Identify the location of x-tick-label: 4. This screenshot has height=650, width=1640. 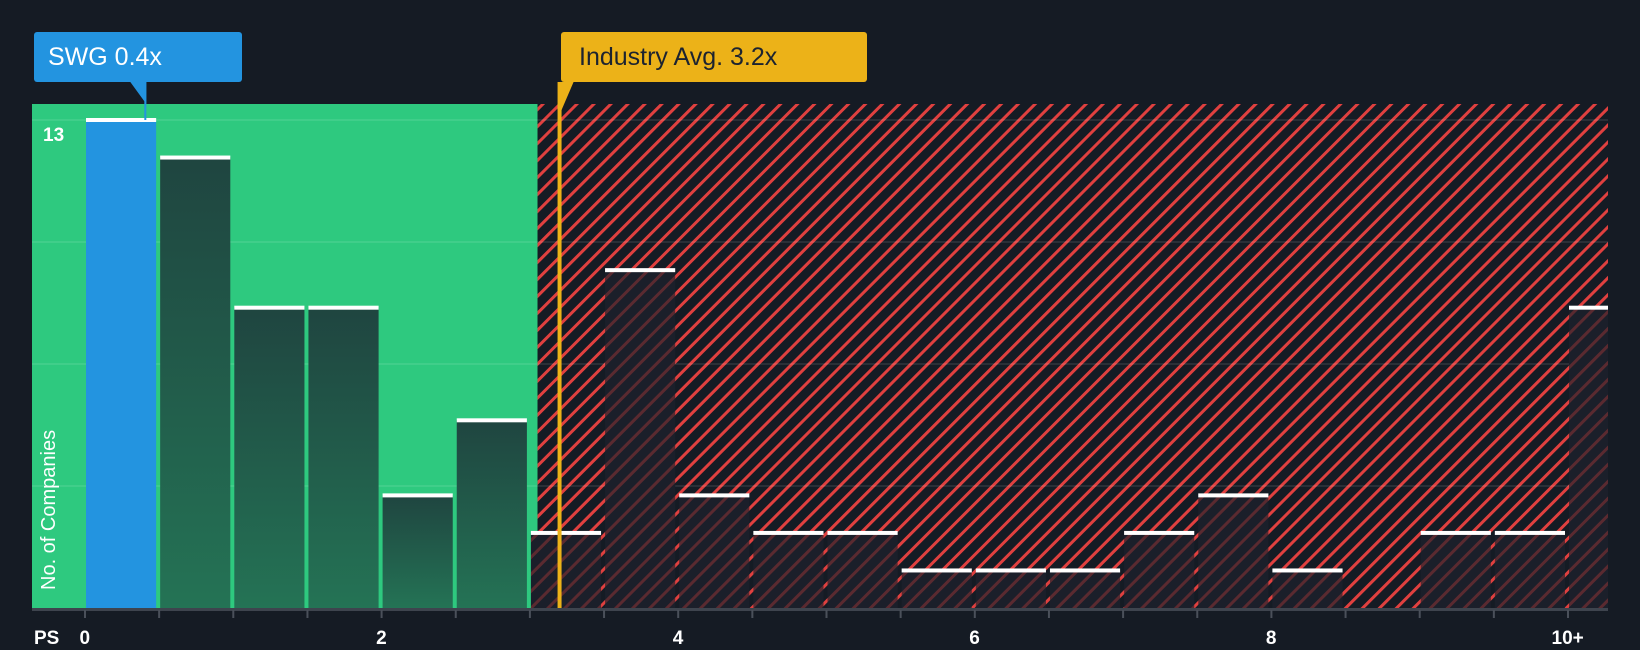
(678, 638).